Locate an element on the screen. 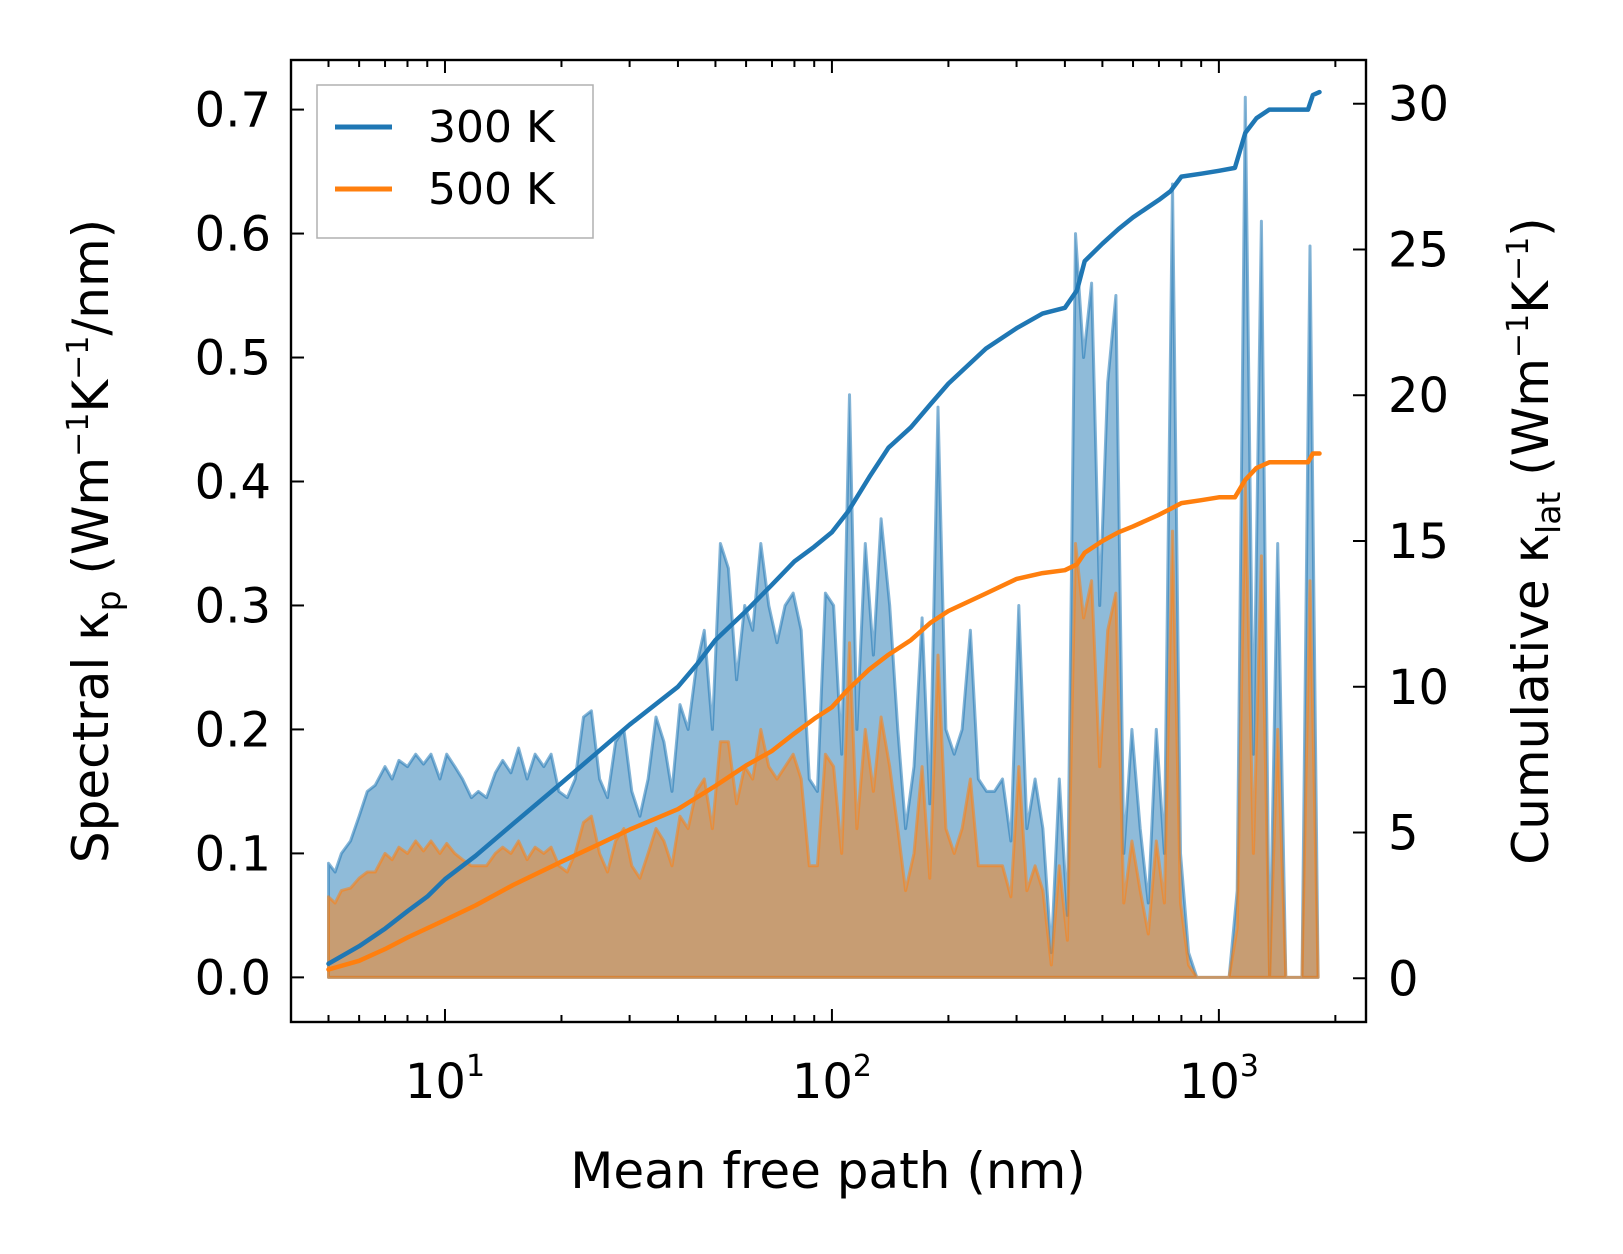 This screenshot has width=1623, height=1254. x-tick-label: 10¹ is located at coordinates (445, 1079).